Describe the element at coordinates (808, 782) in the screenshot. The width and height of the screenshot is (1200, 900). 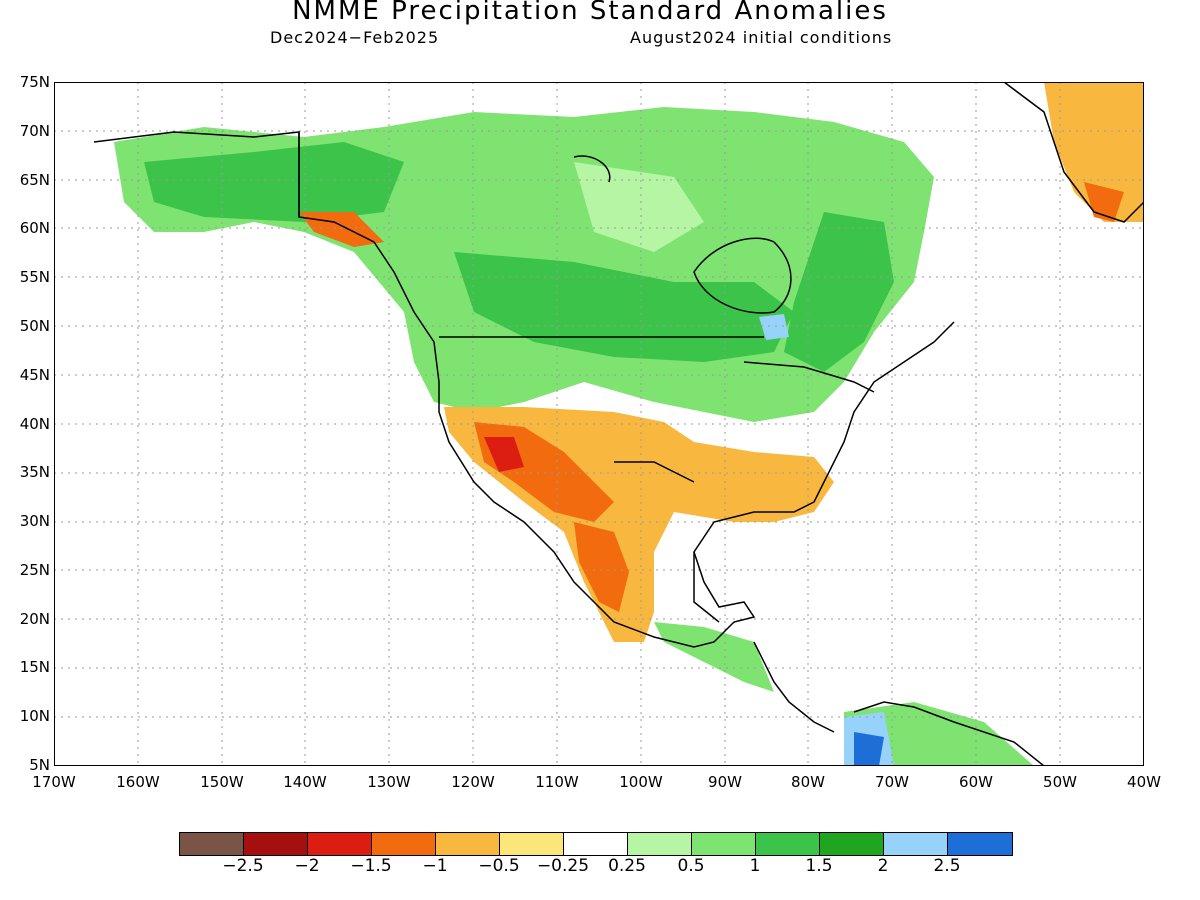
I see `lon-label: 80W` at that location.